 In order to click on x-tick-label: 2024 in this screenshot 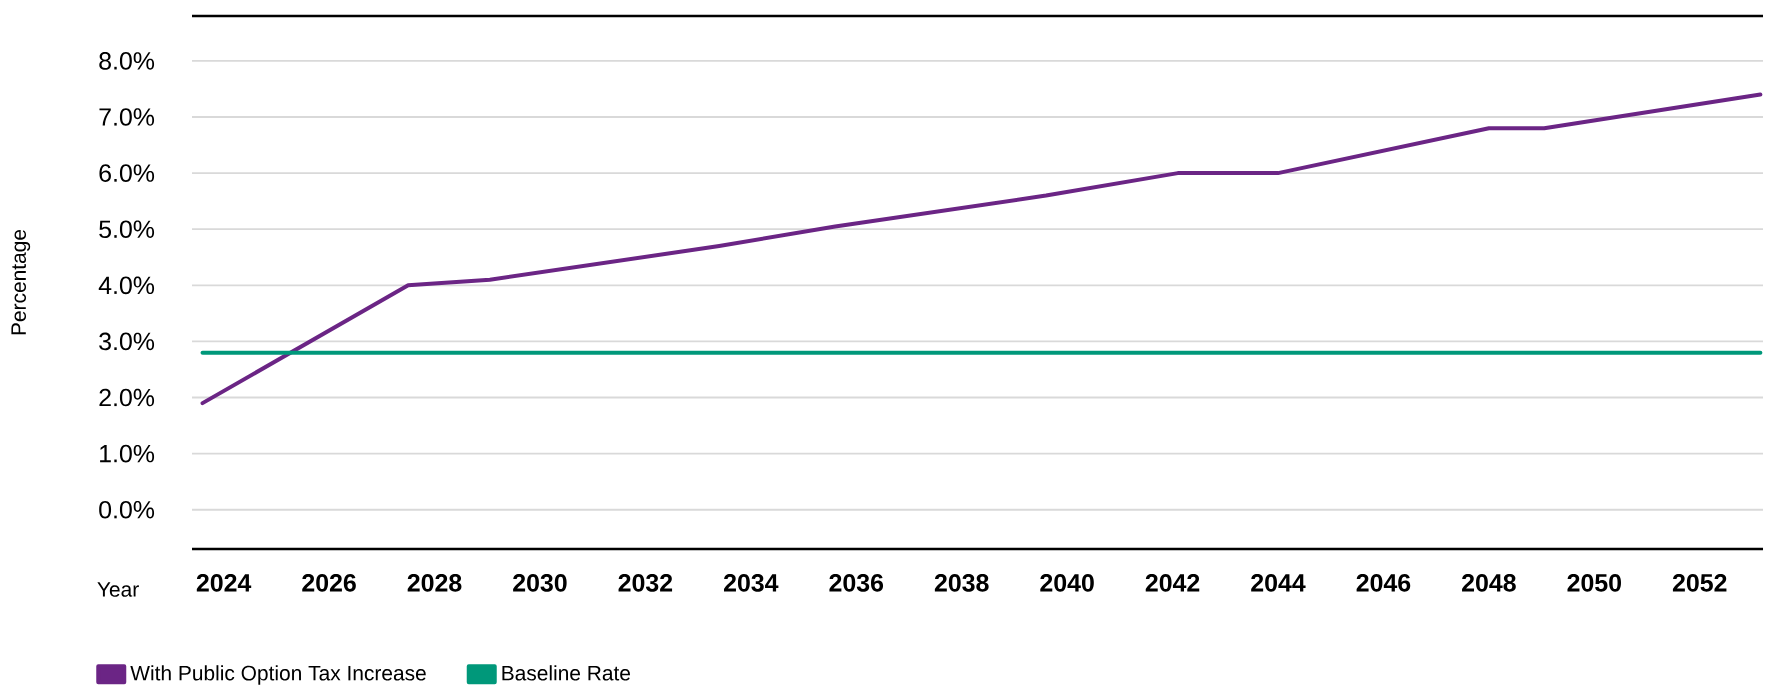, I will do `click(224, 582)`.